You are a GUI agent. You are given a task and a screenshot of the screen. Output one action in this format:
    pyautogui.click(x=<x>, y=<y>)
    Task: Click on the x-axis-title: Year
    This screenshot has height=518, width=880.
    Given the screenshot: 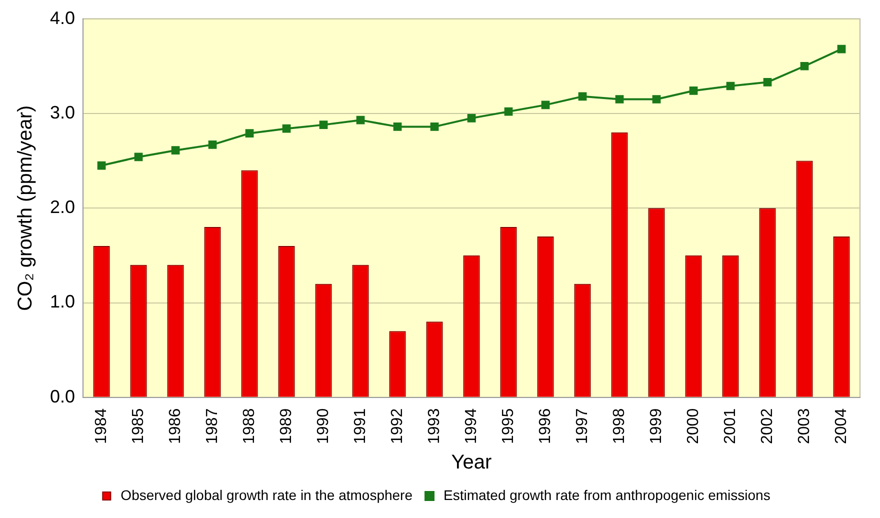 What is the action you would take?
    pyautogui.click(x=471, y=463)
    